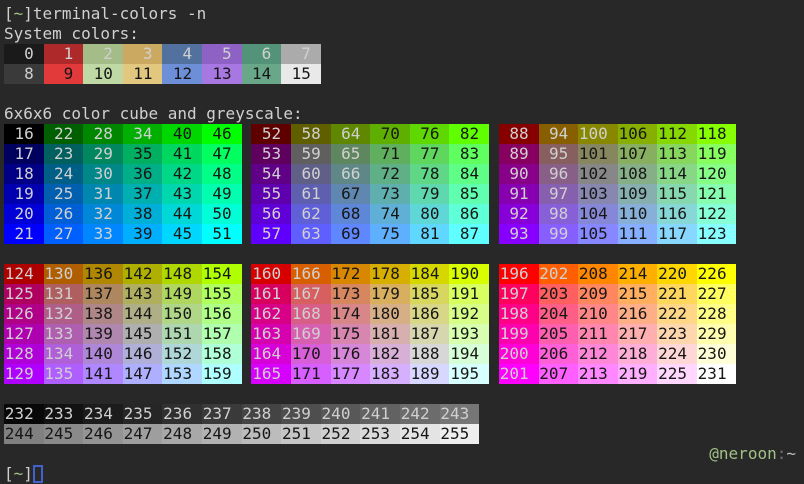 The image size is (804, 484). What do you see at coordinates (182, 134) in the screenshot?
I see `cube-color-cell-40: 40` at bounding box center [182, 134].